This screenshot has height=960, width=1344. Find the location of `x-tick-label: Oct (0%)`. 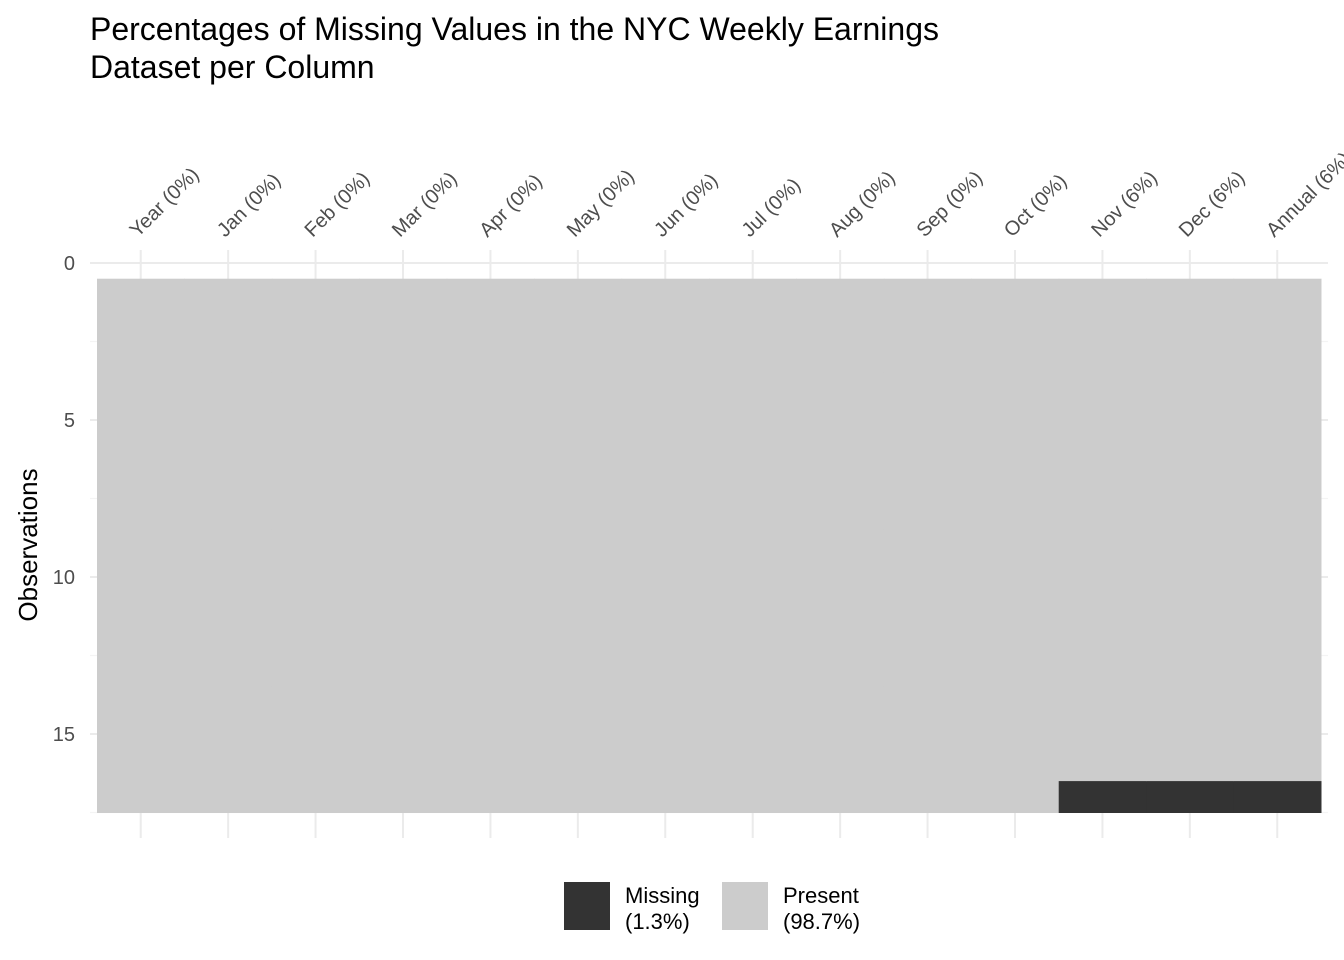

x-tick-label: Oct (0%) is located at coordinates (1035, 205).